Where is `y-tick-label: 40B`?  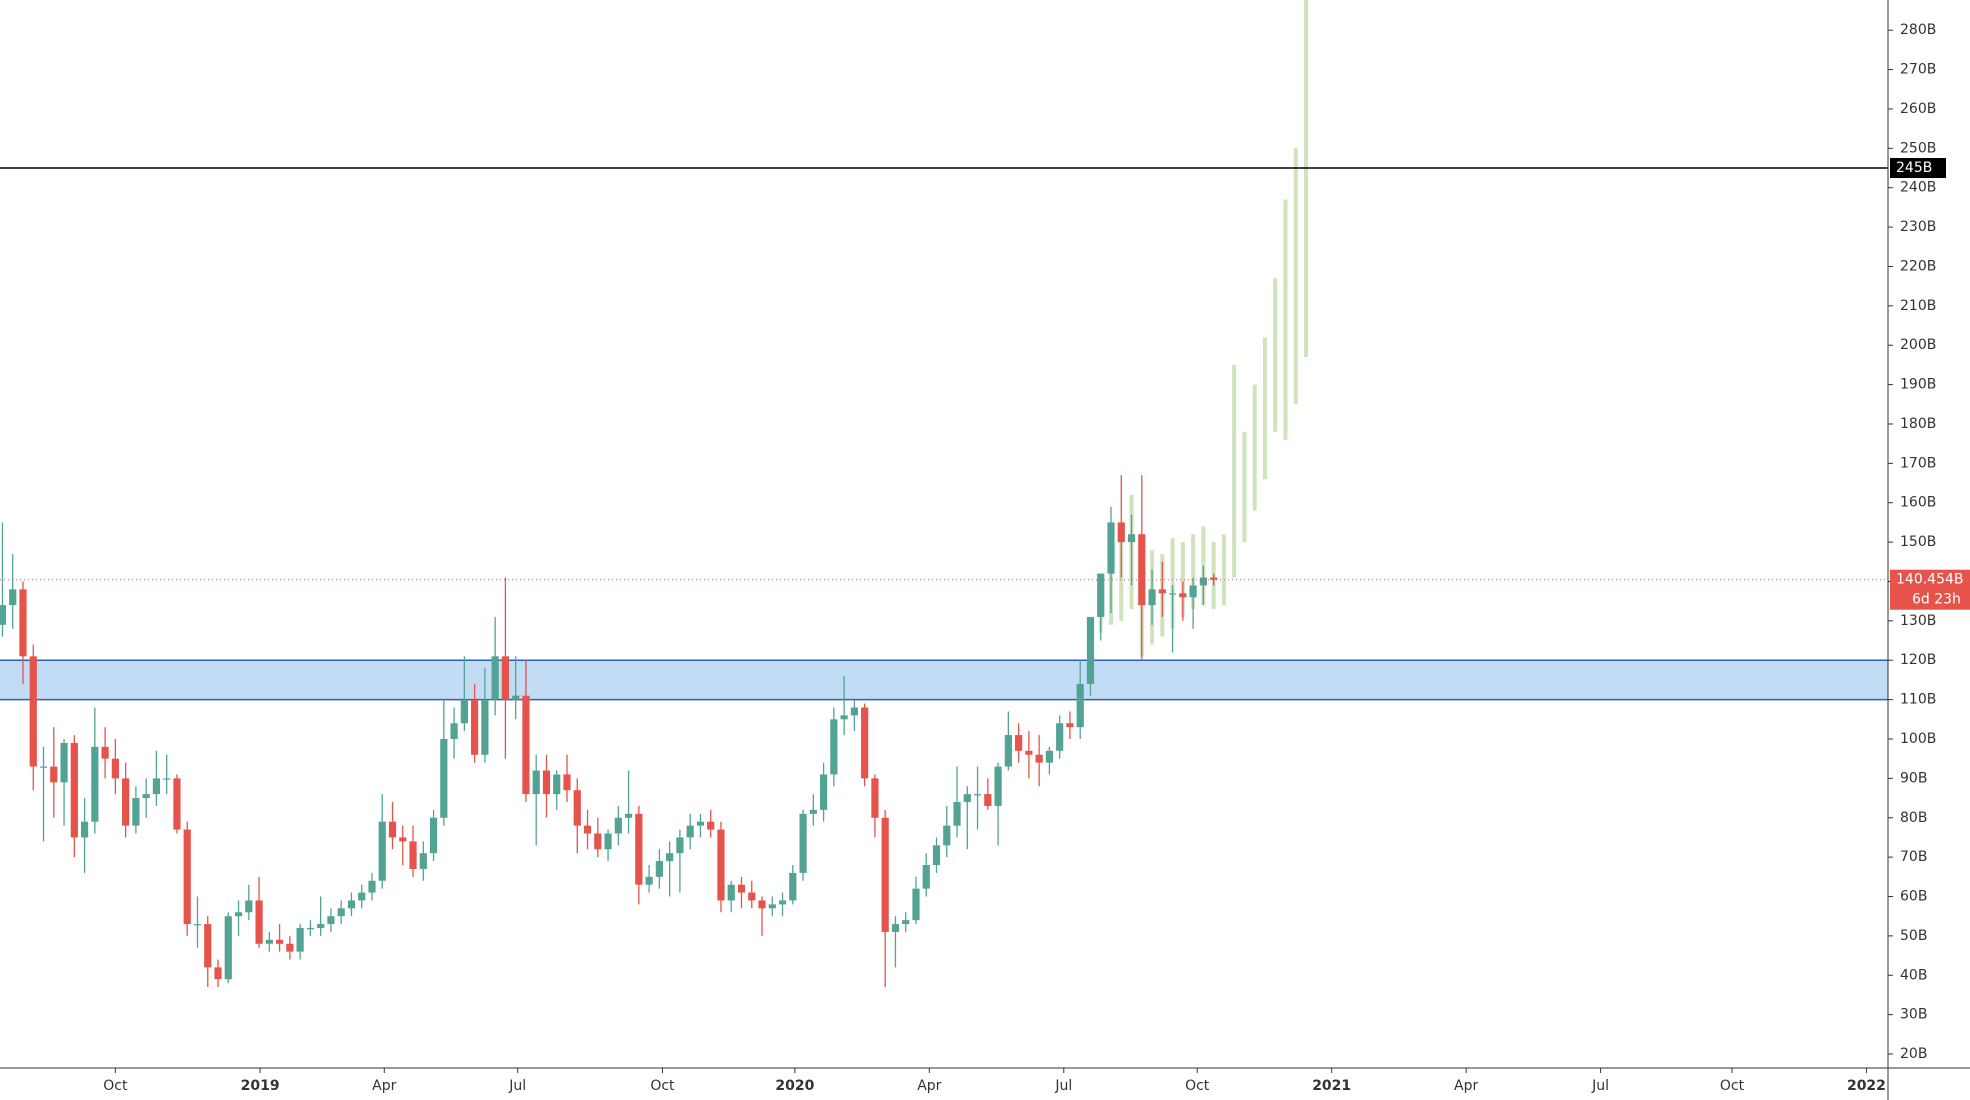 y-tick-label: 40B is located at coordinates (1913, 975).